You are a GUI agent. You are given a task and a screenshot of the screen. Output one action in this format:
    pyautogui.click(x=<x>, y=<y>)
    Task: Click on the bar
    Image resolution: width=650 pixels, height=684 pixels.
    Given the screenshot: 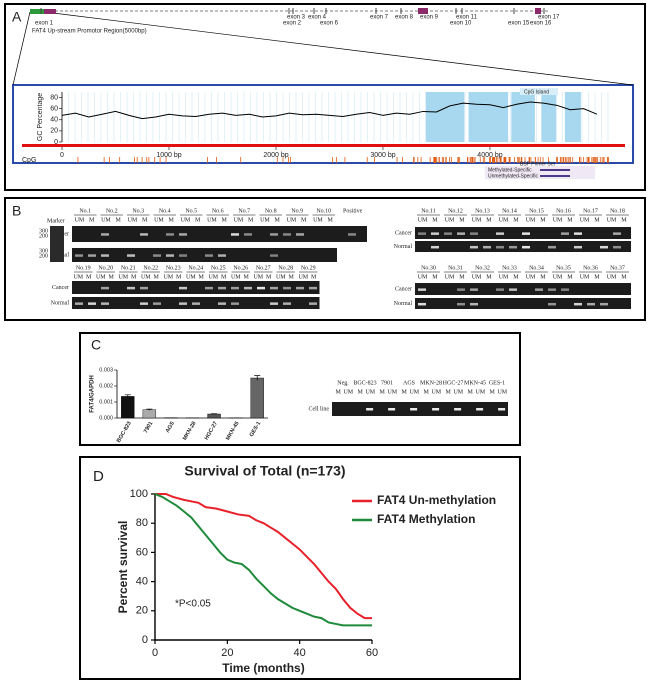 What is the action you would take?
    pyautogui.click(x=149, y=414)
    